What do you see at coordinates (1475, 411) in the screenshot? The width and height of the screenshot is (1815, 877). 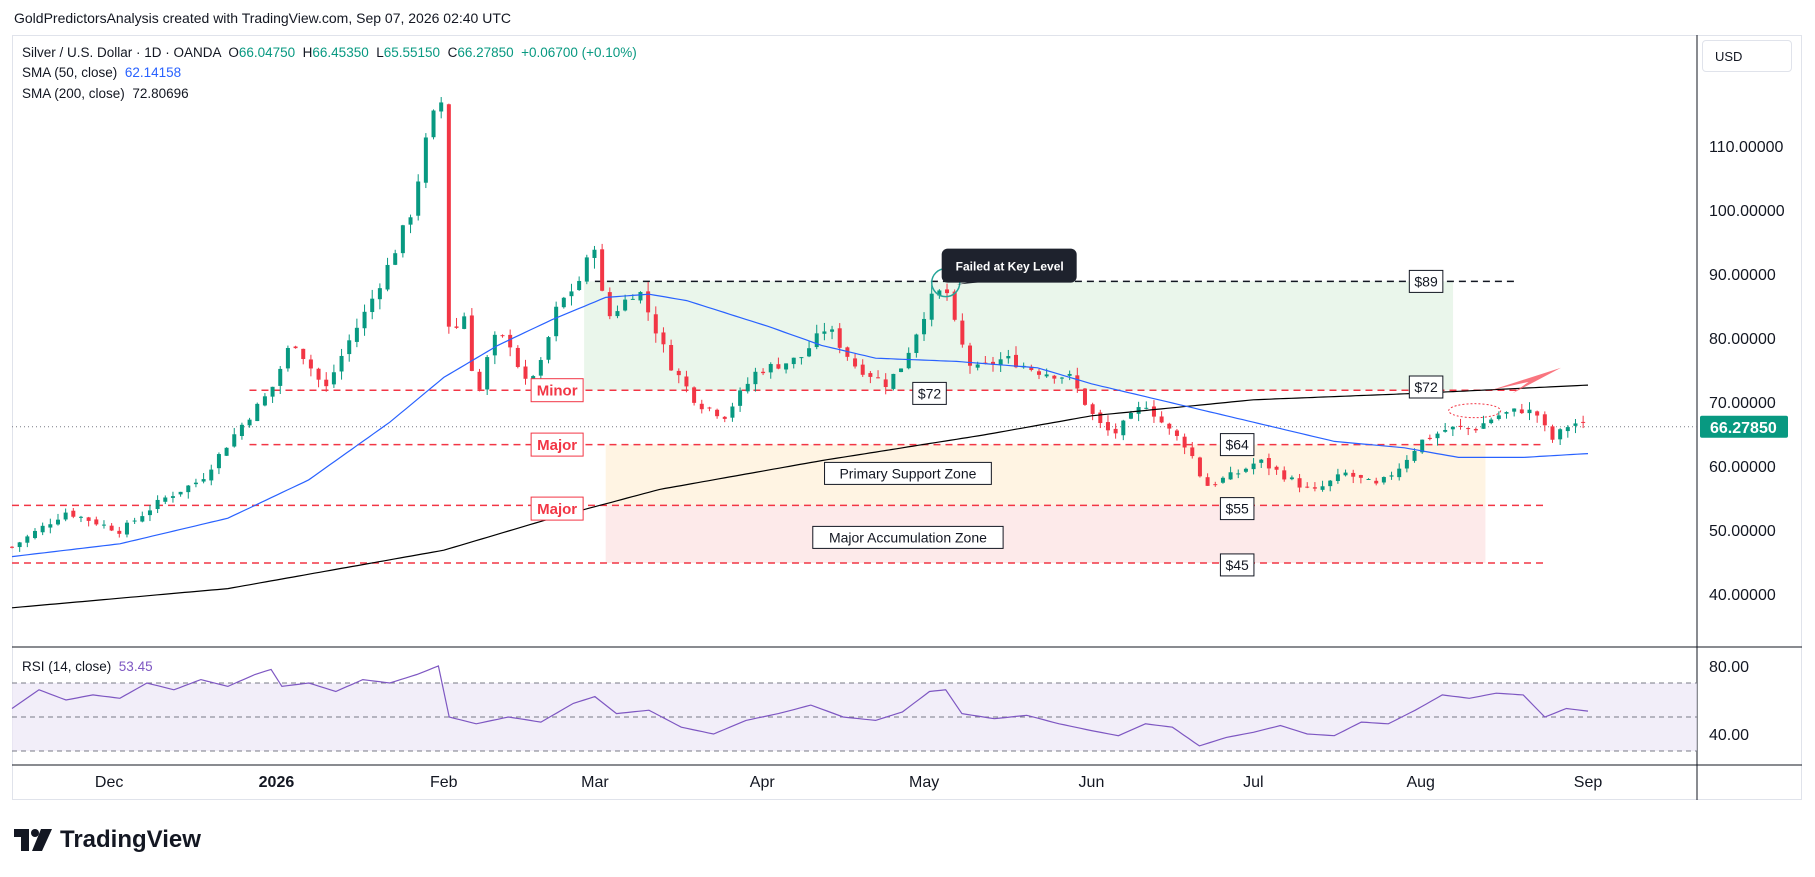 I see `top-highlight-ellipse` at bounding box center [1475, 411].